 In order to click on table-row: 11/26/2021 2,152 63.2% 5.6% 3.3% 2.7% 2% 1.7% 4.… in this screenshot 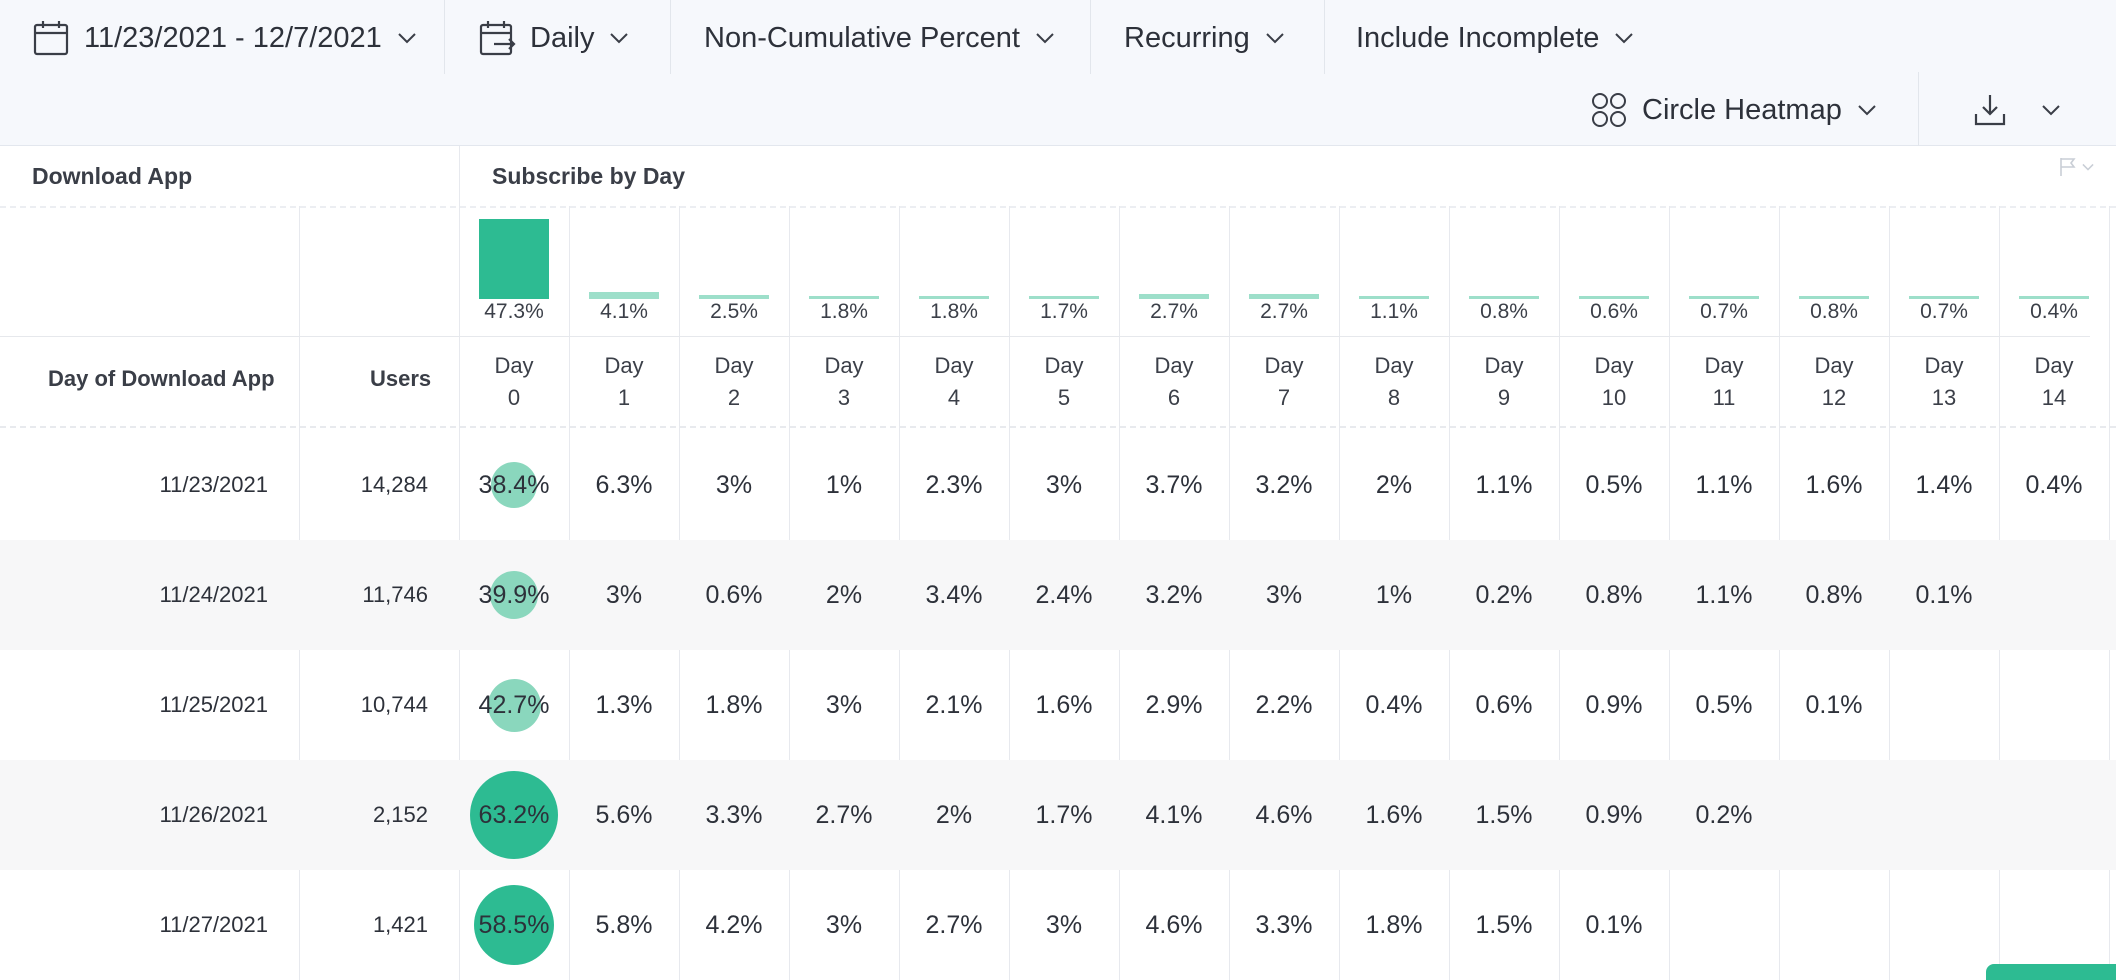, I will do `click(1058, 815)`.